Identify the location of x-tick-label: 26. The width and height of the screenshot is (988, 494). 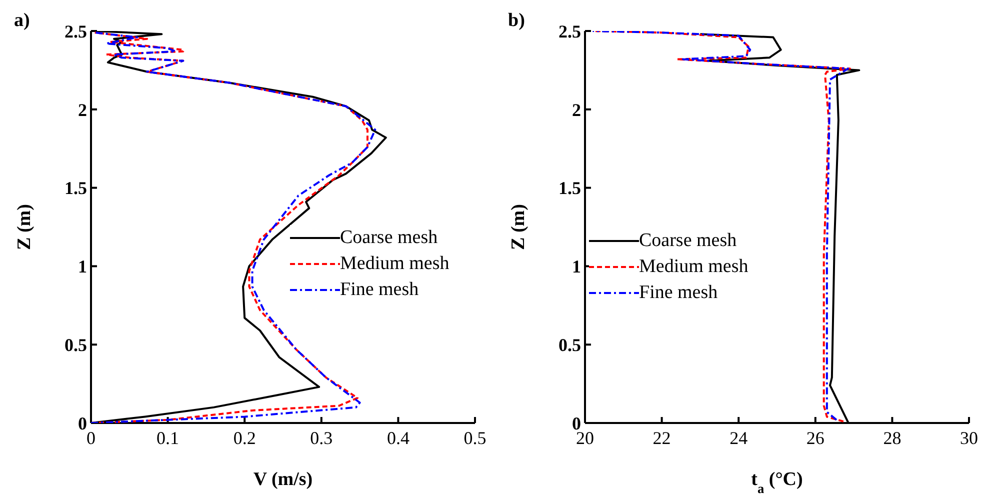
(815, 438).